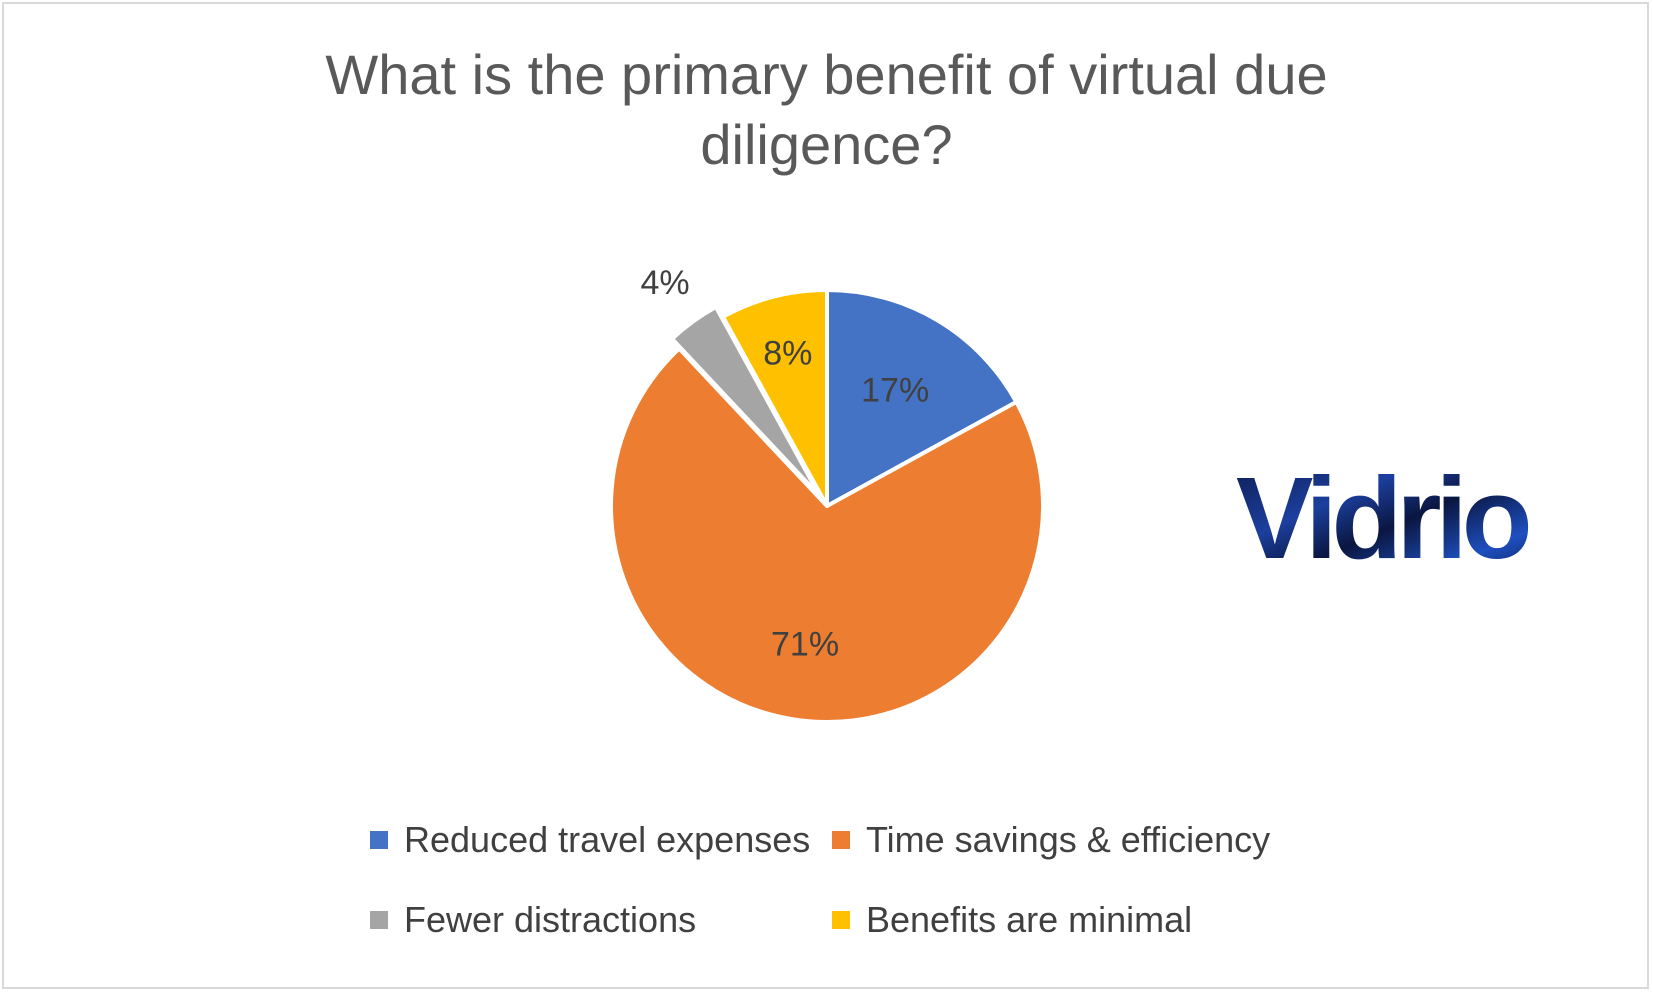  What do you see at coordinates (827, 535) in the screenshot?
I see `pie-slice-time-savings` at bounding box center [827, 535].